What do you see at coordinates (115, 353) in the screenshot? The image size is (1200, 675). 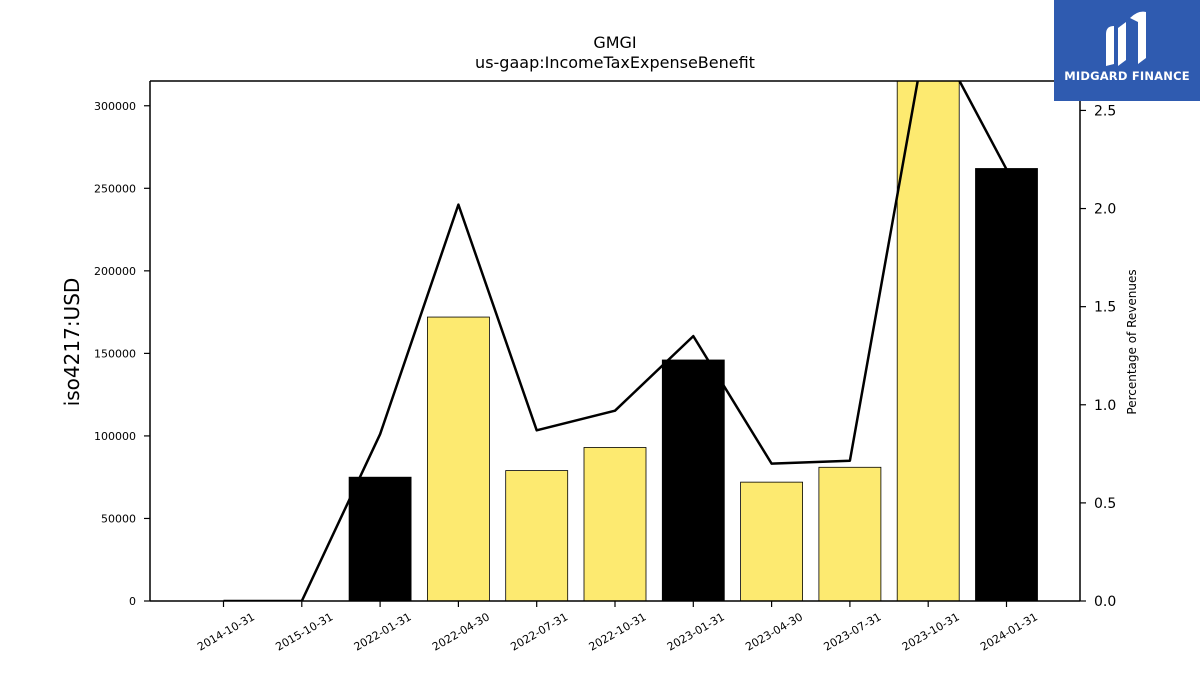 I see `y-tick-label: 150000` at bounding box center [115, 353].